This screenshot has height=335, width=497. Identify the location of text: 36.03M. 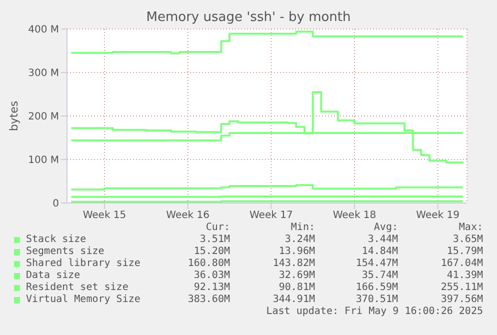
(212, 275).